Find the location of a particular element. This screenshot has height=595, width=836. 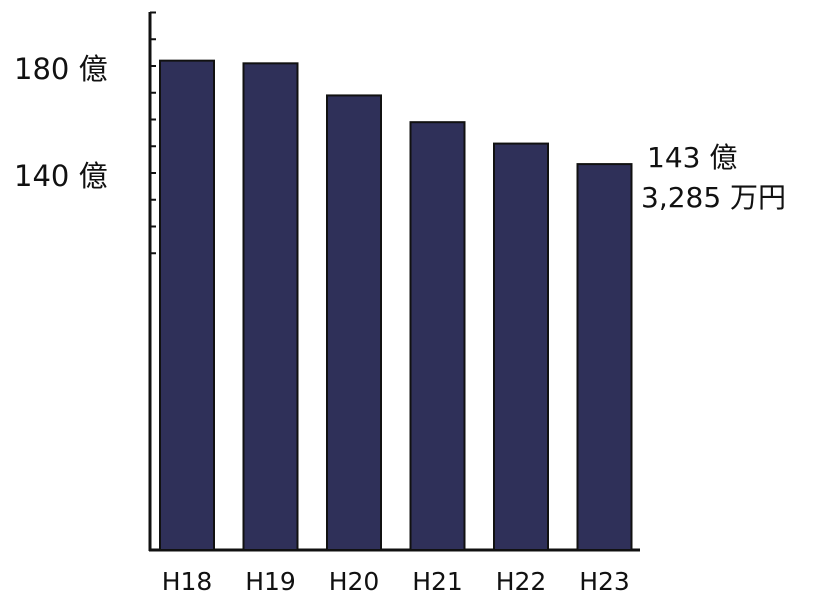

y-tick-label: 140 億 is located at coordinates (61, 176).